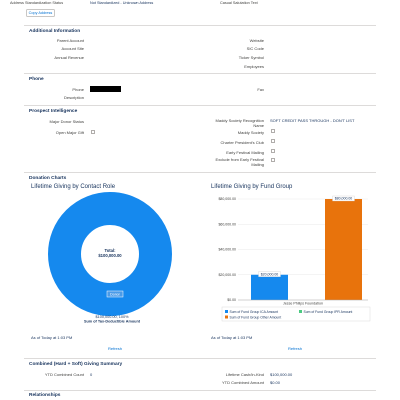 The height and width of the screenshot is (400, 400). I want to click on exclude-early-festival-label: Exclude from Early Festival Mailing, so click(239, 162).